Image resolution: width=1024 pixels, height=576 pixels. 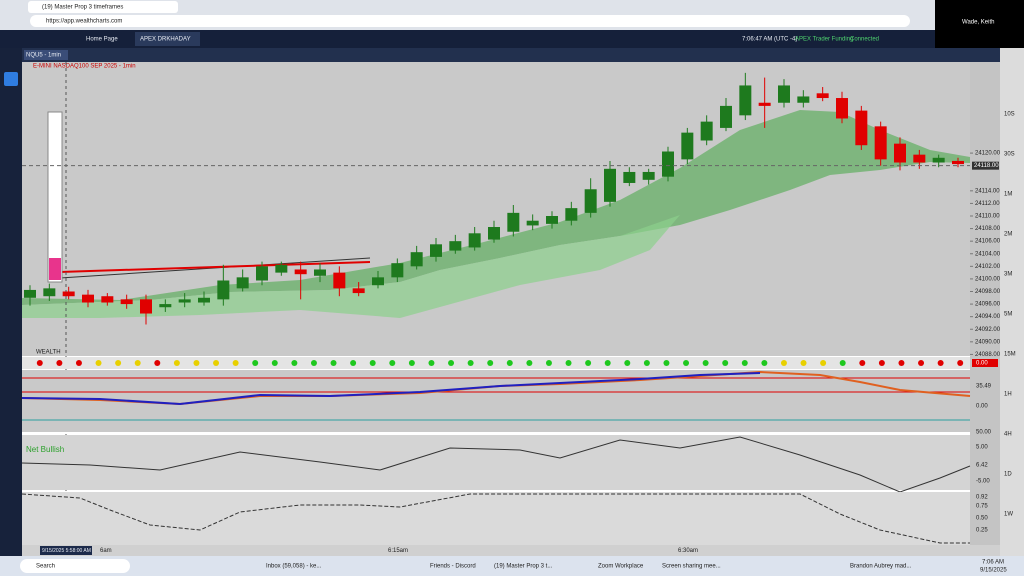 I want to click on active-tab, so click(x=167, y=39).